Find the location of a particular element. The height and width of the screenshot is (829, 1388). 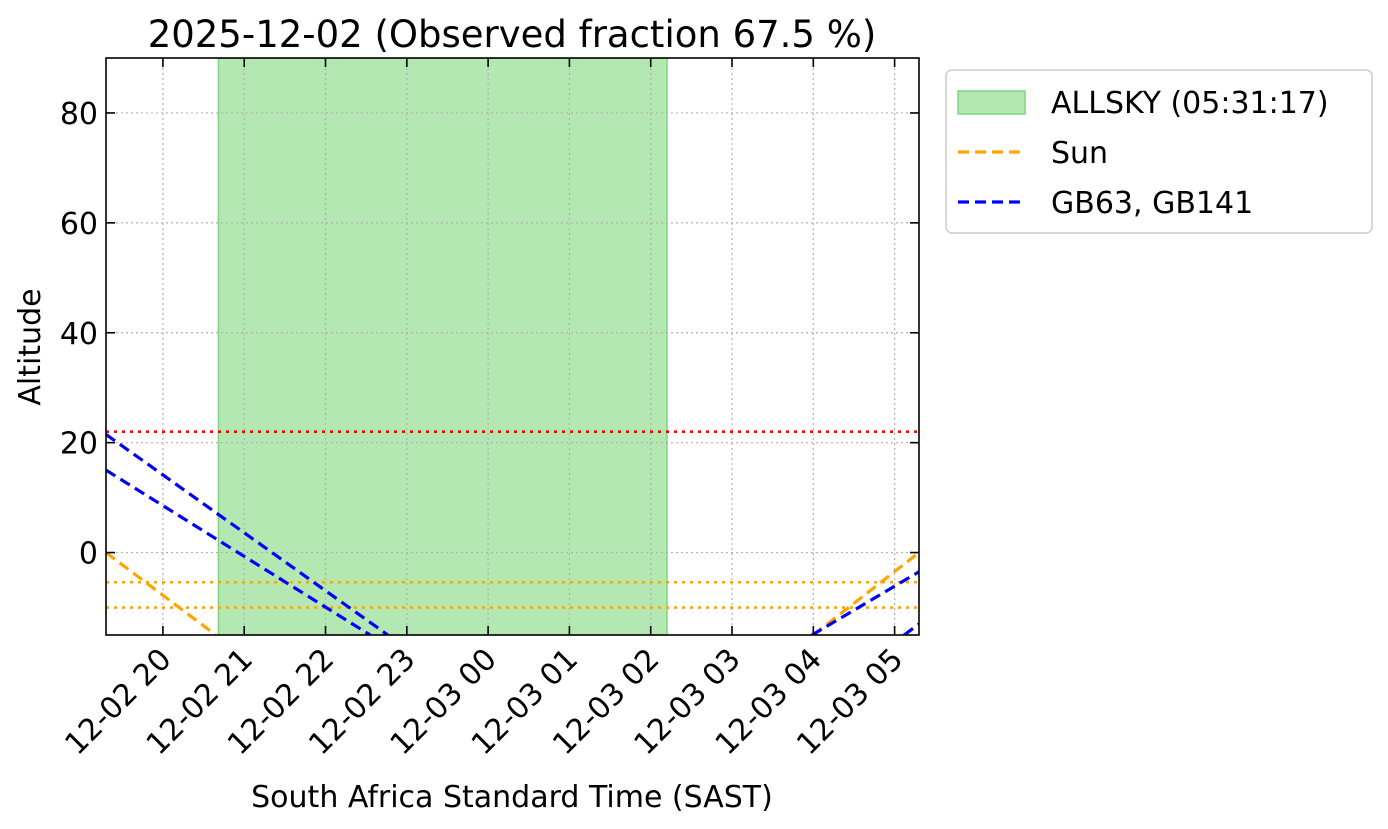

legend-label: Sun is located at coordinates (1079, 153).